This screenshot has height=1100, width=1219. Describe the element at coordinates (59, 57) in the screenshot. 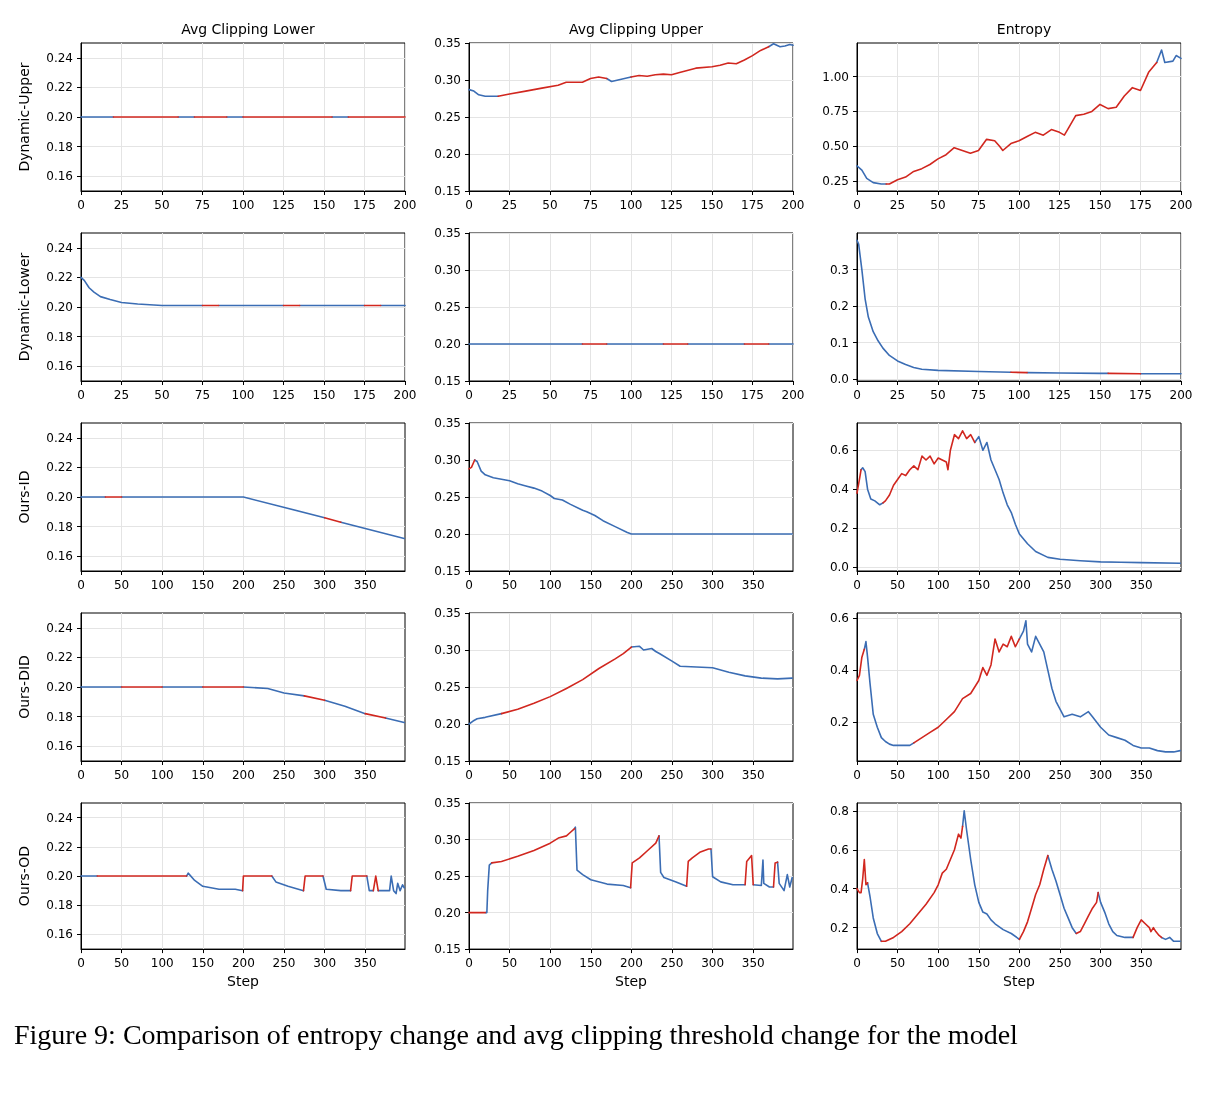

I see `y-tick-label: 0.24` at that location.